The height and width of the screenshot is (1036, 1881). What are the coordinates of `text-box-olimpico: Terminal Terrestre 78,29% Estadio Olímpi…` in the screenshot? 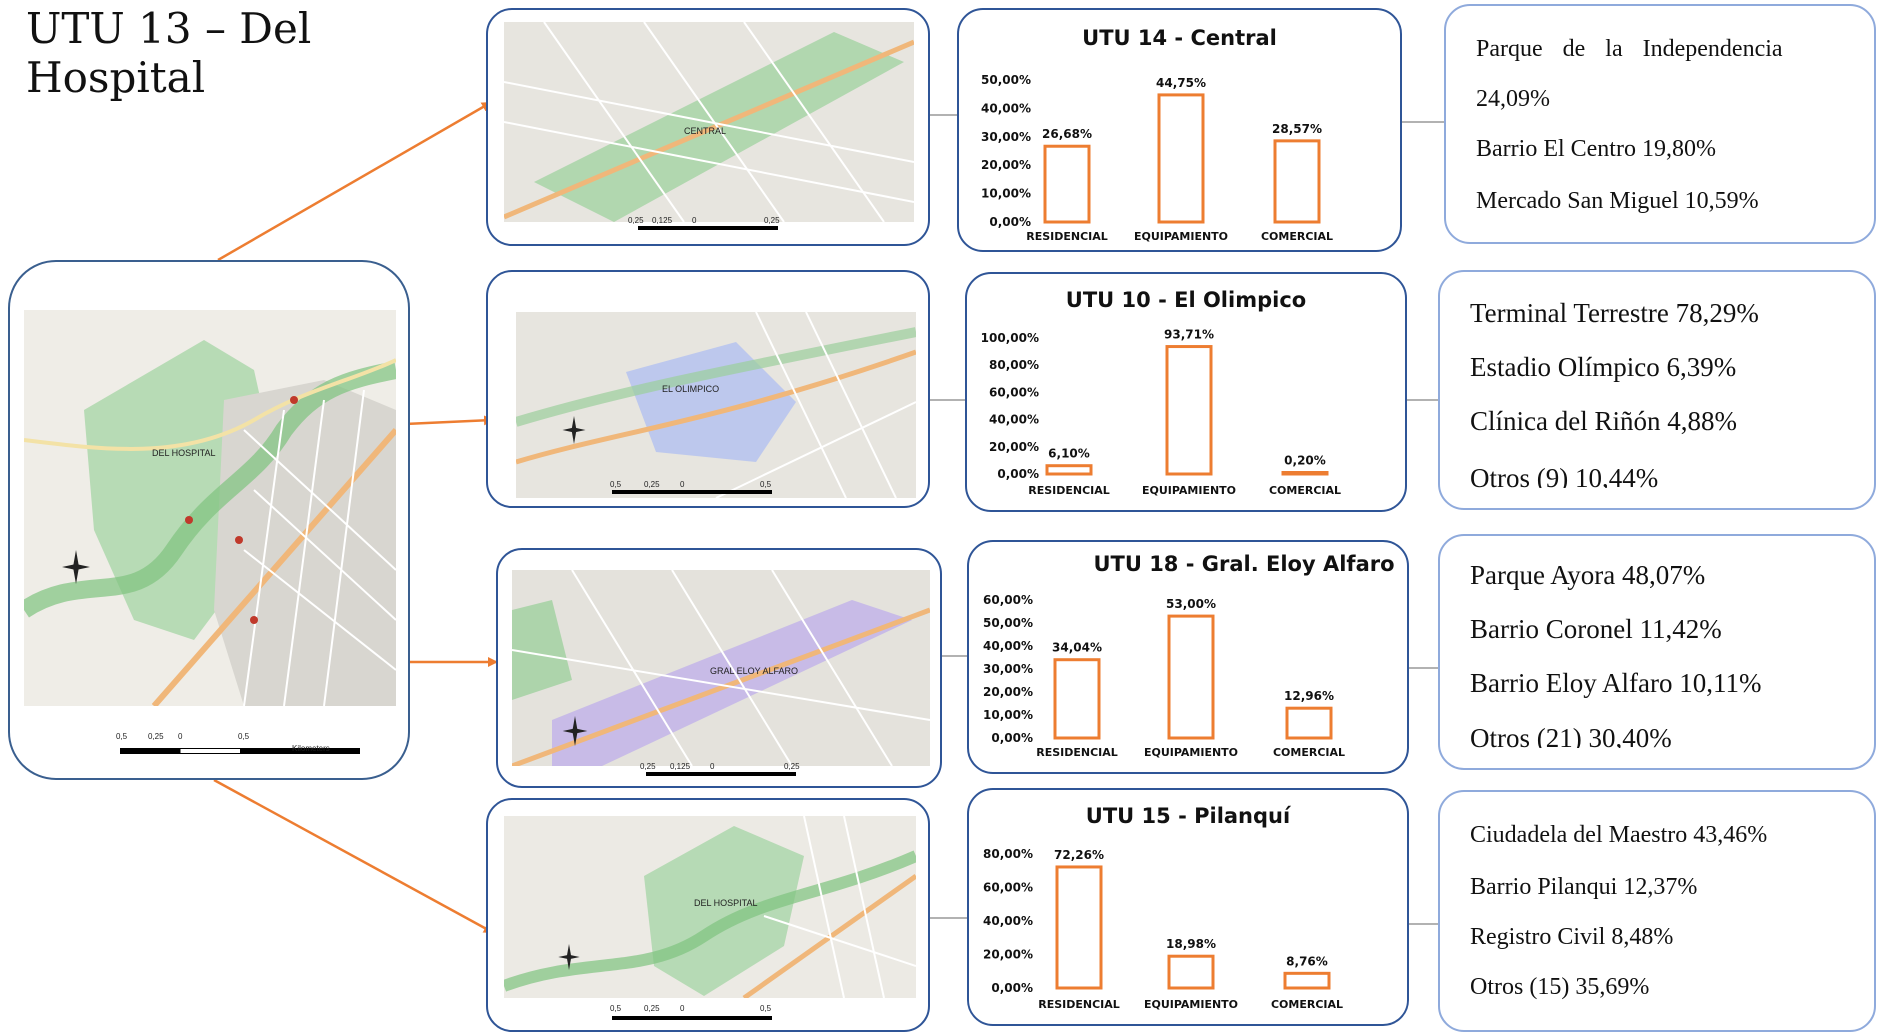 It's located at (1657, 390).